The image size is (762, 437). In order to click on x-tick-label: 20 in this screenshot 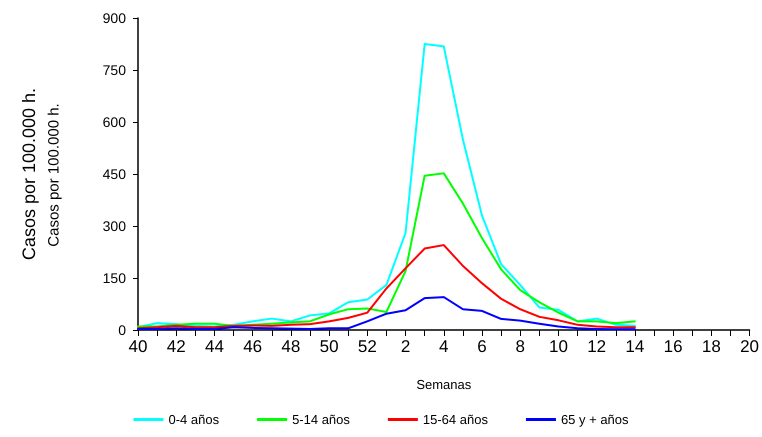, I will do `click(750, 346)`.